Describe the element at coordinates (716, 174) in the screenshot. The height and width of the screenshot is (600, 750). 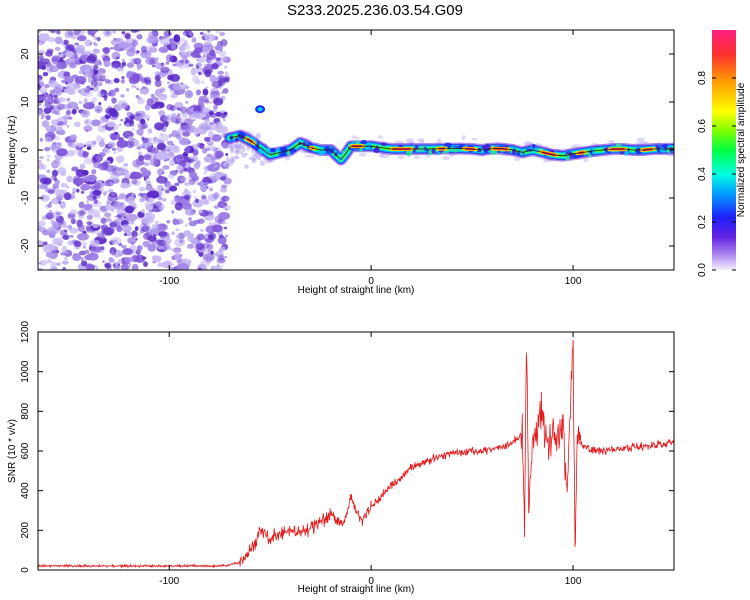
I see `colorbar-axis: 0.0 0.2 0.4 0.6 0.8` at that location.